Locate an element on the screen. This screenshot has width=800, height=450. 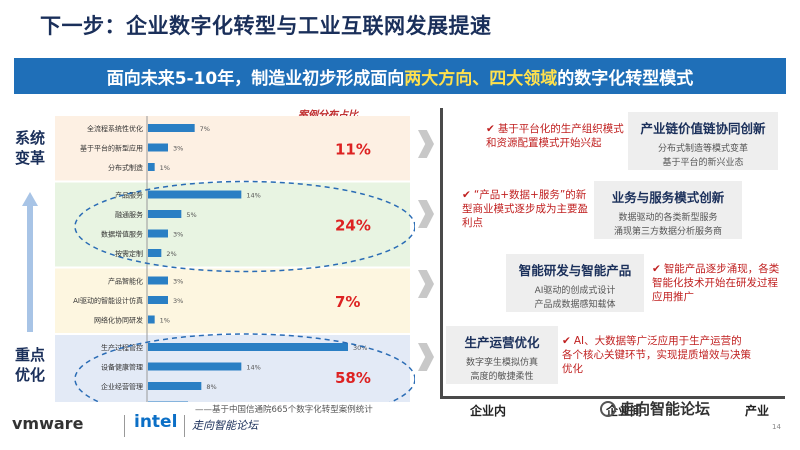
group-total: 11% is located at coordinates (353, 149).